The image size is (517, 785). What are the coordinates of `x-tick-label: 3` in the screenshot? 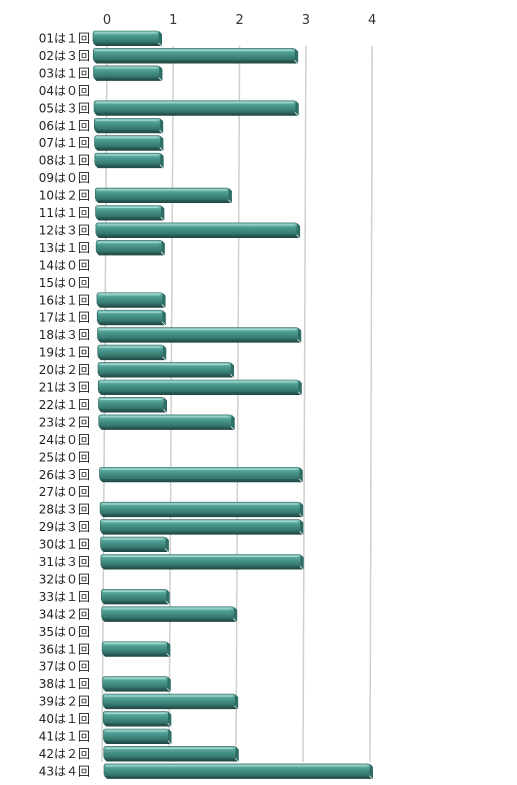 It's located at (306, 20).